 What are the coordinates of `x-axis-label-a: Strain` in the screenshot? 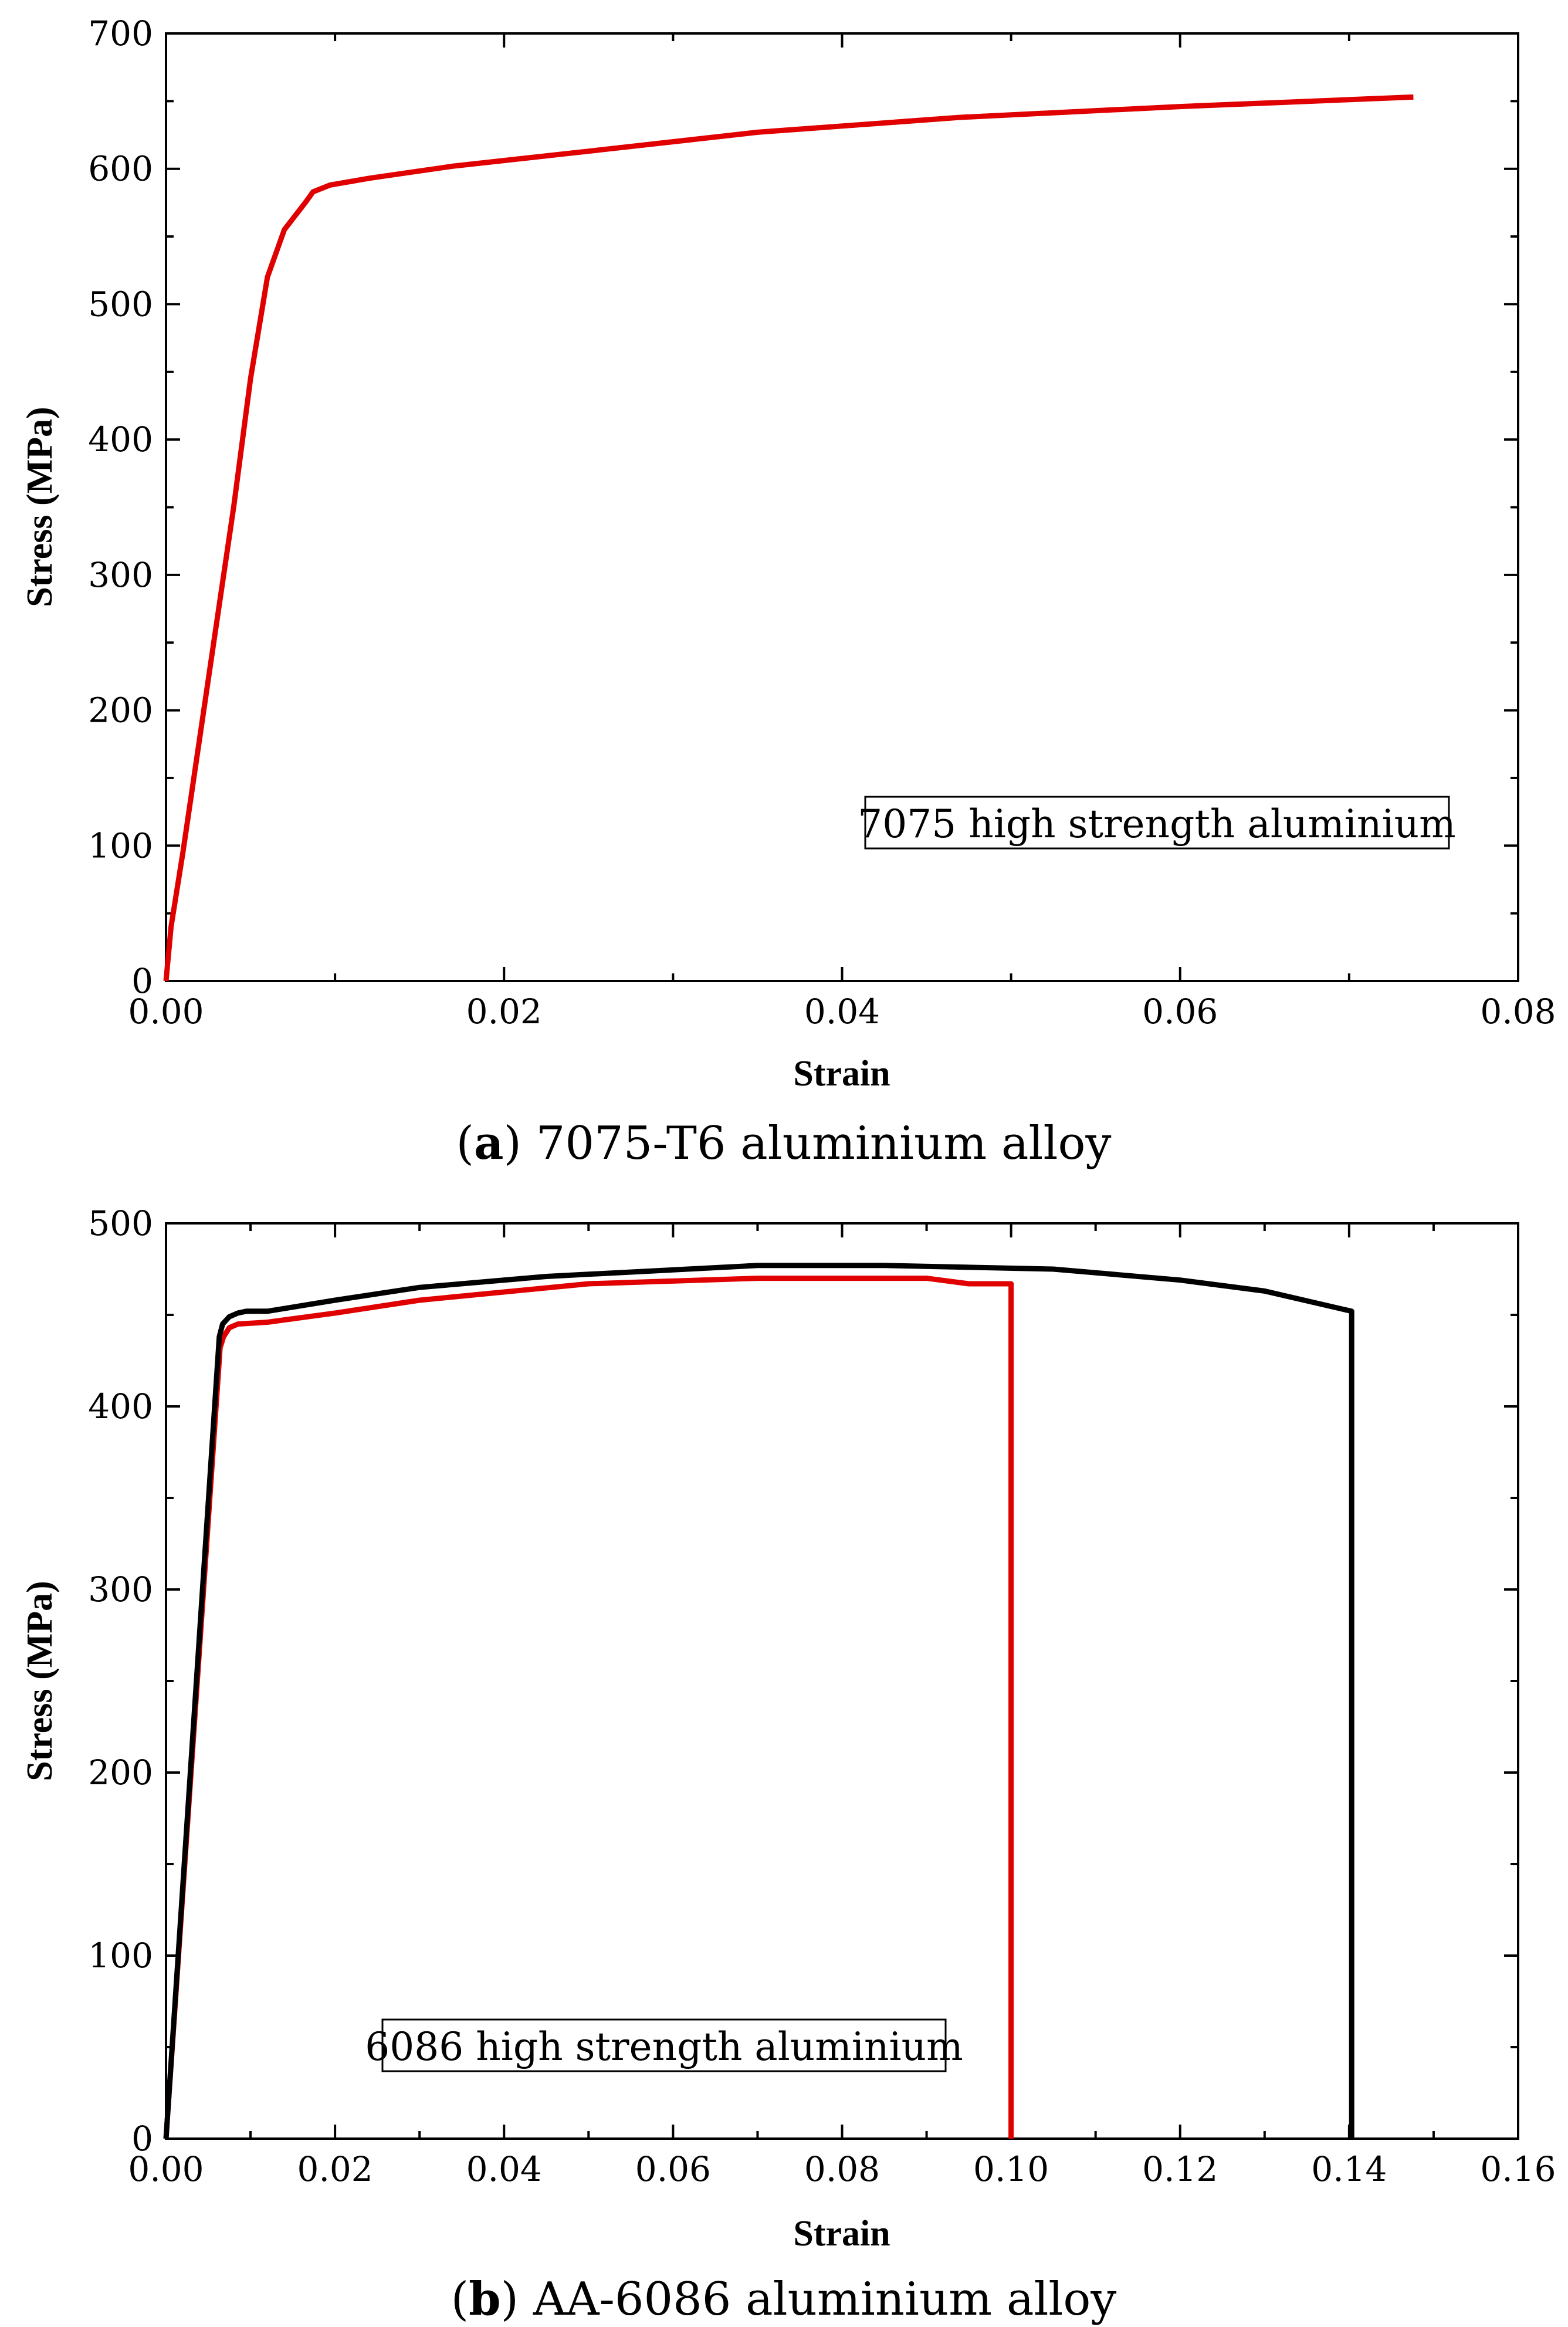 It's located at (842, 1074).